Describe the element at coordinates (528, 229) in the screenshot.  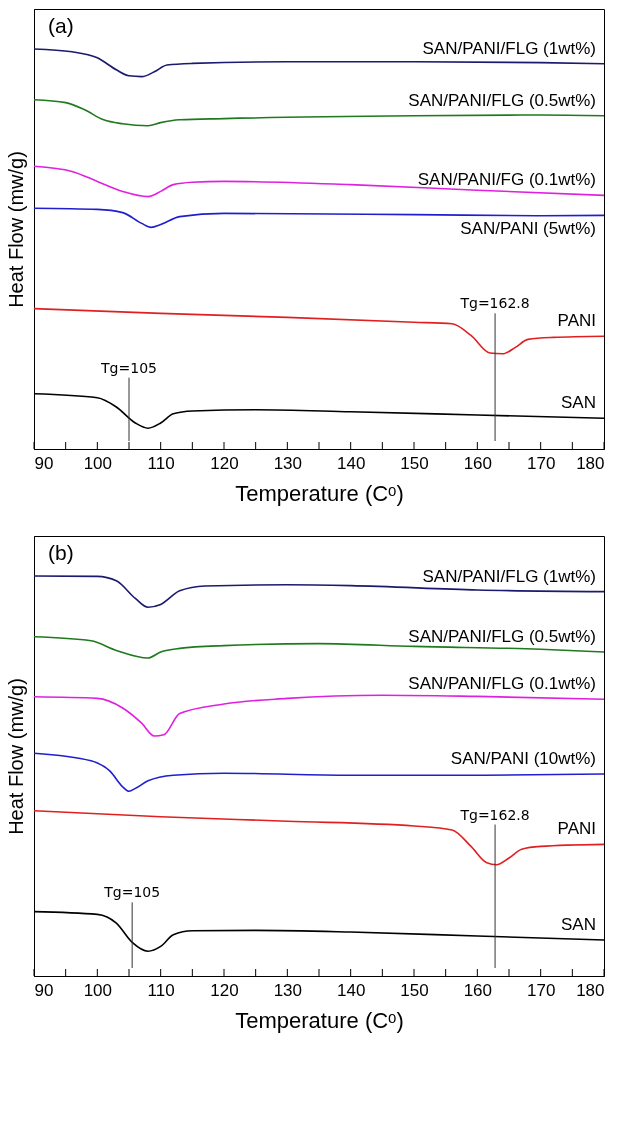
I see `series-label: SAN/PANI (5wt%)` at that location.